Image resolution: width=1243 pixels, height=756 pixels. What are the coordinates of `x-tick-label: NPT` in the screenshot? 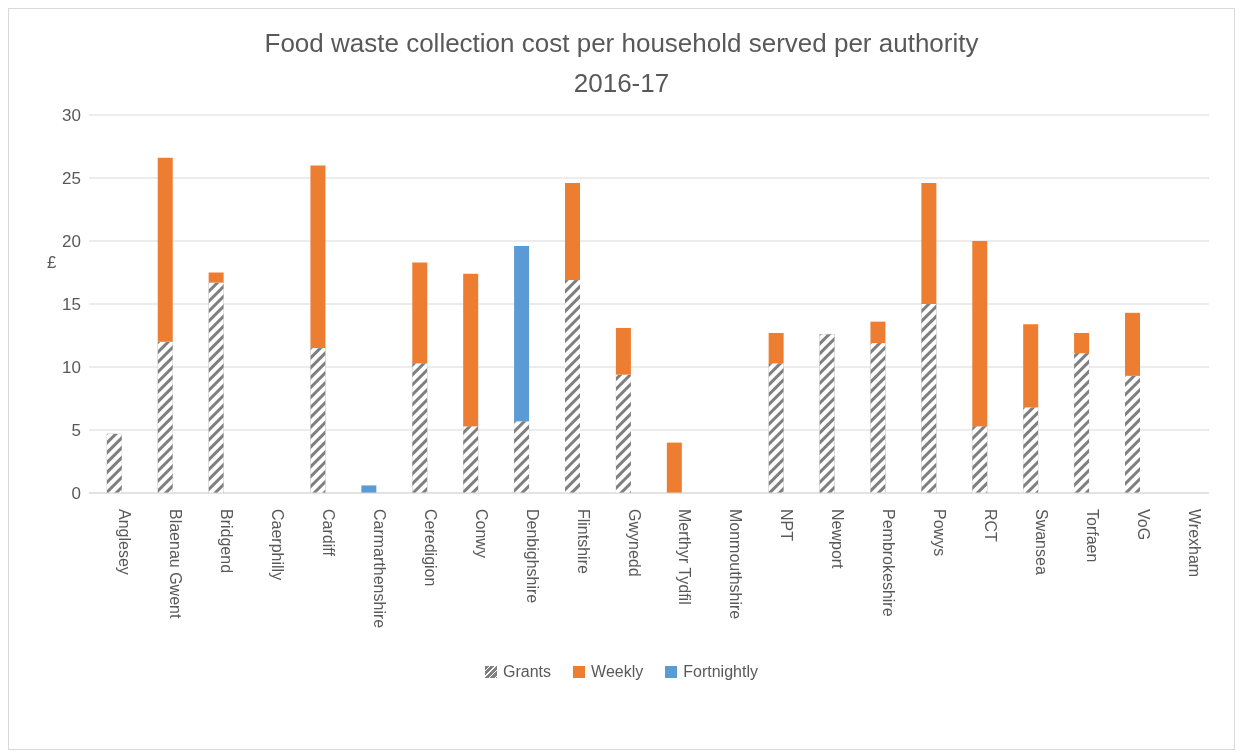 It's located at (787, 525).